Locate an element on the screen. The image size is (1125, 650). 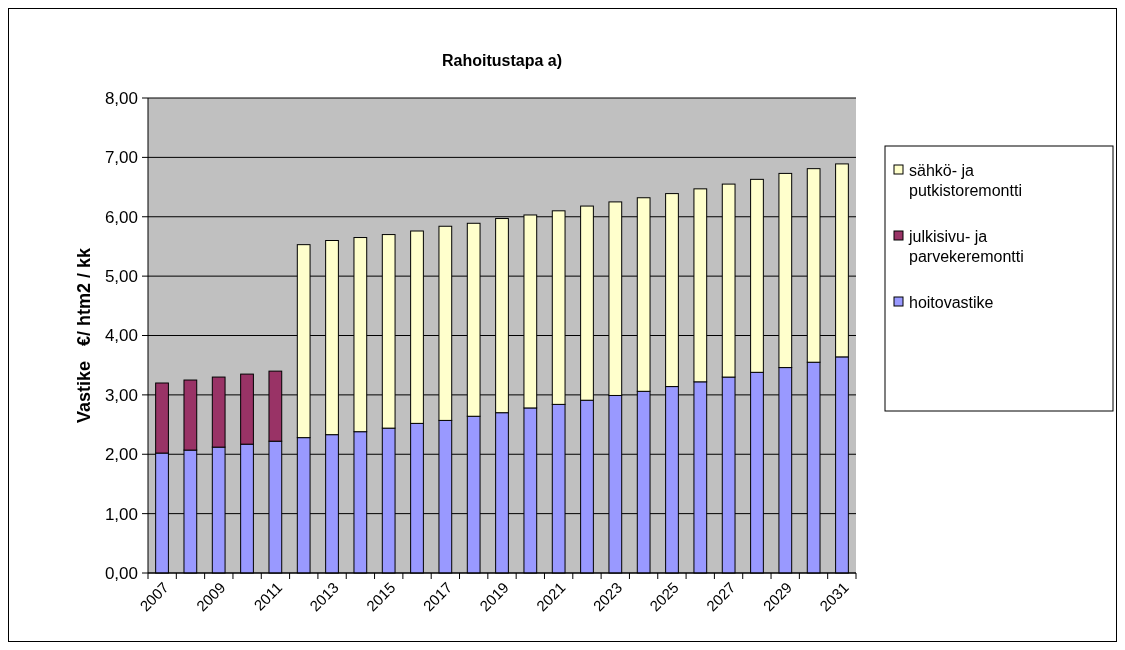
y-tick-label: 0,00 is located at coordinates (121, 573).